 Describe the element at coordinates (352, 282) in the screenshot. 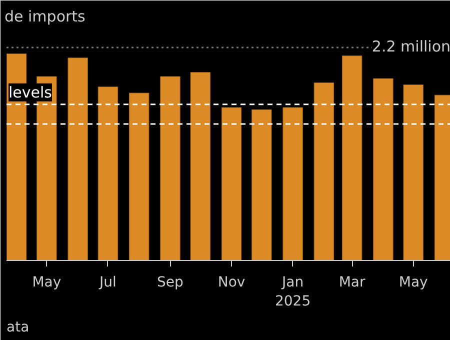

I see `x-tick-label: Mar` at that location.